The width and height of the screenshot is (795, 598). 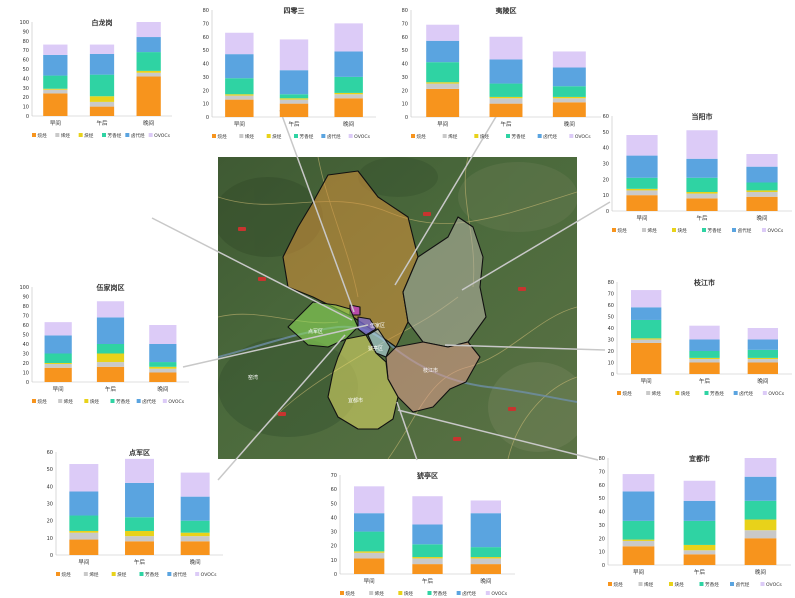 I want to click on chart-title: 枝江市, so click(x=704, y=282).